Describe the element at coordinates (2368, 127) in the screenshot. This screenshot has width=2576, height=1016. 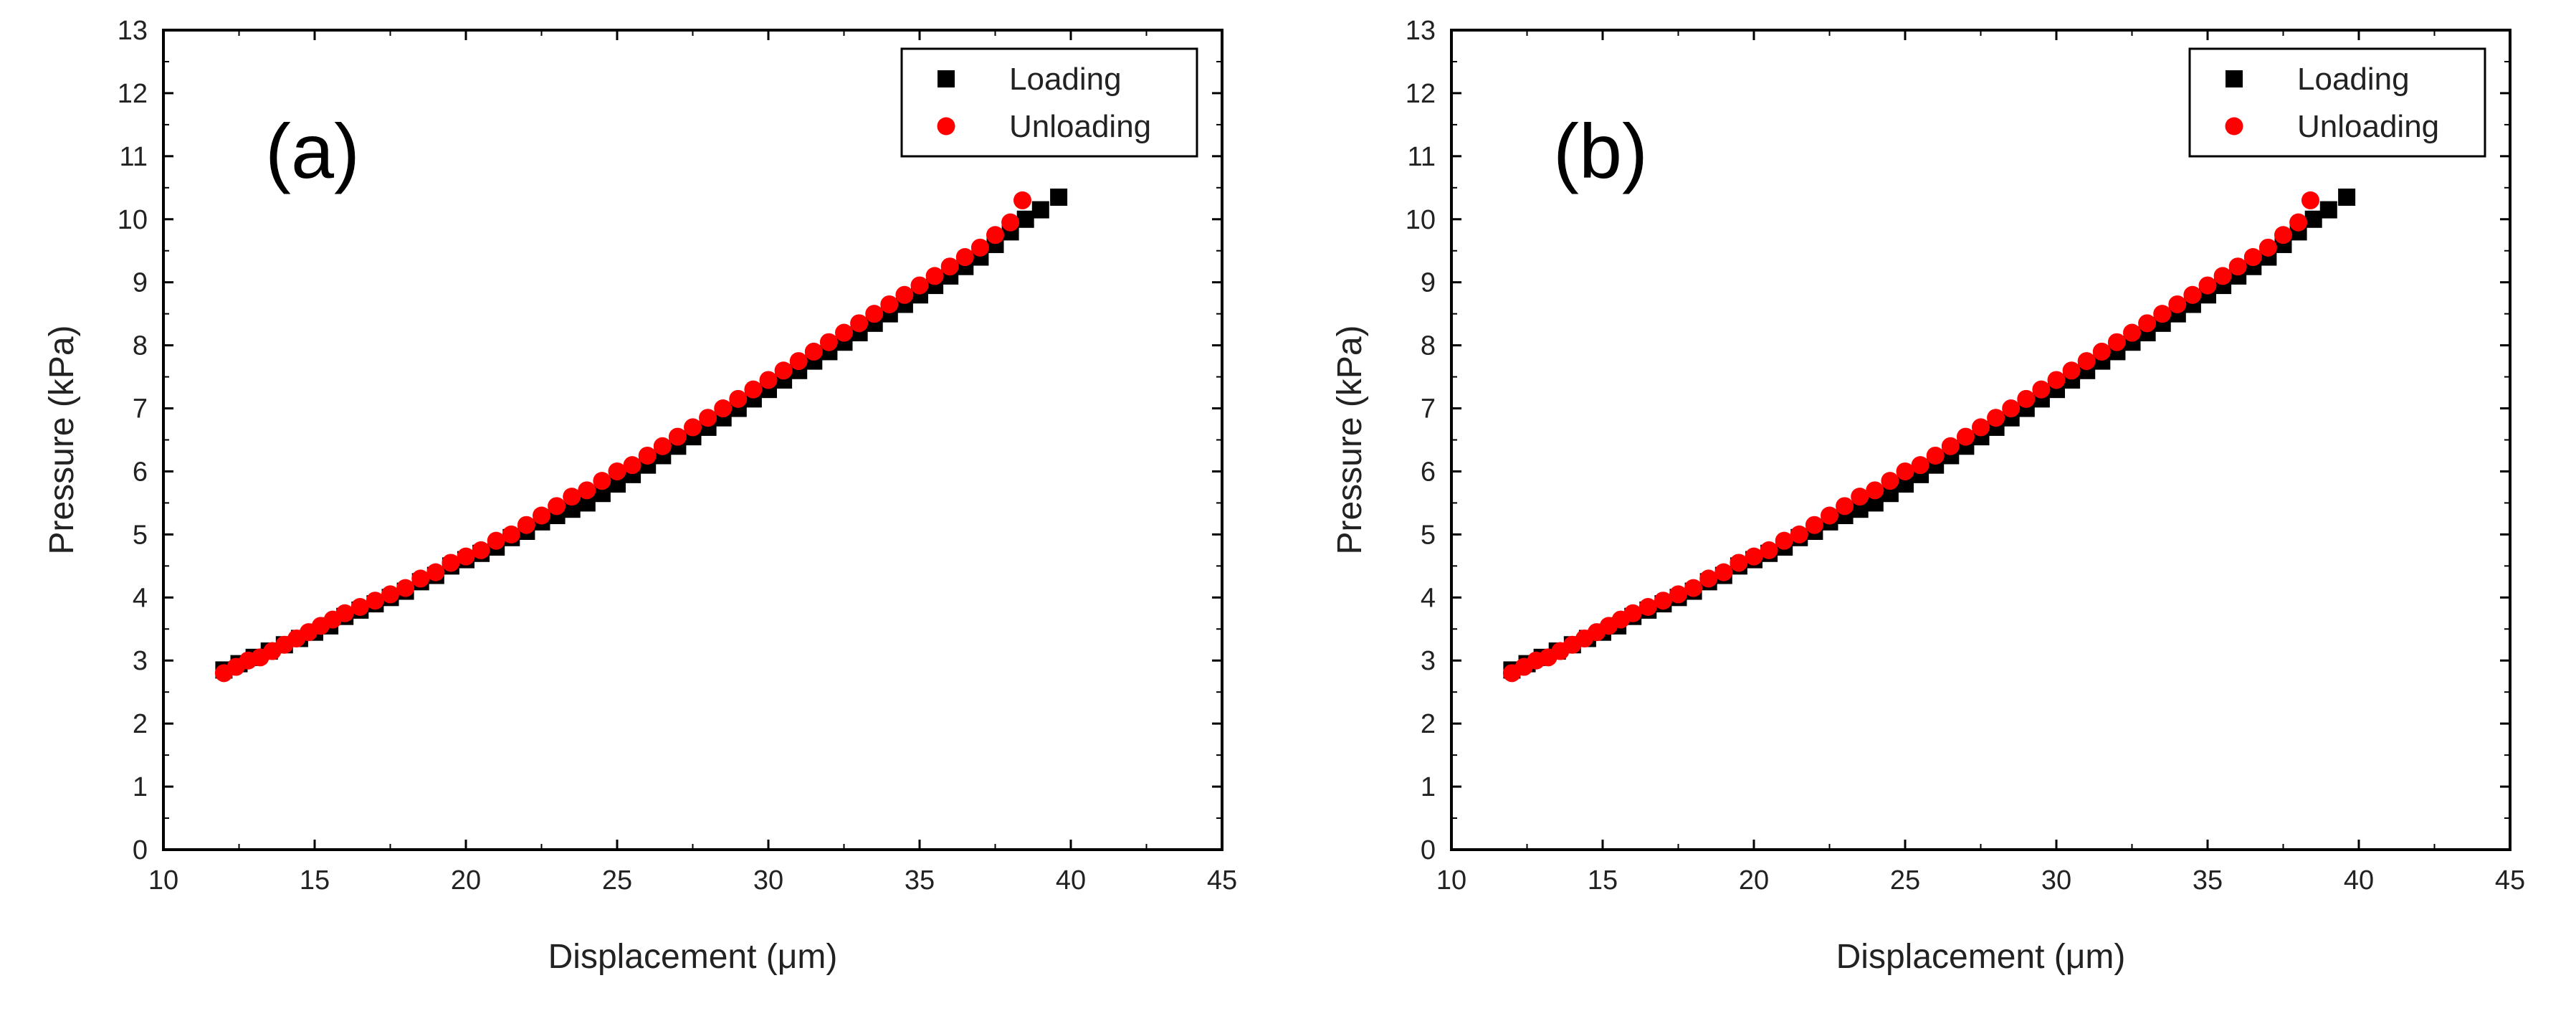
I see `legend-label-unloading: Unloading` at that location.